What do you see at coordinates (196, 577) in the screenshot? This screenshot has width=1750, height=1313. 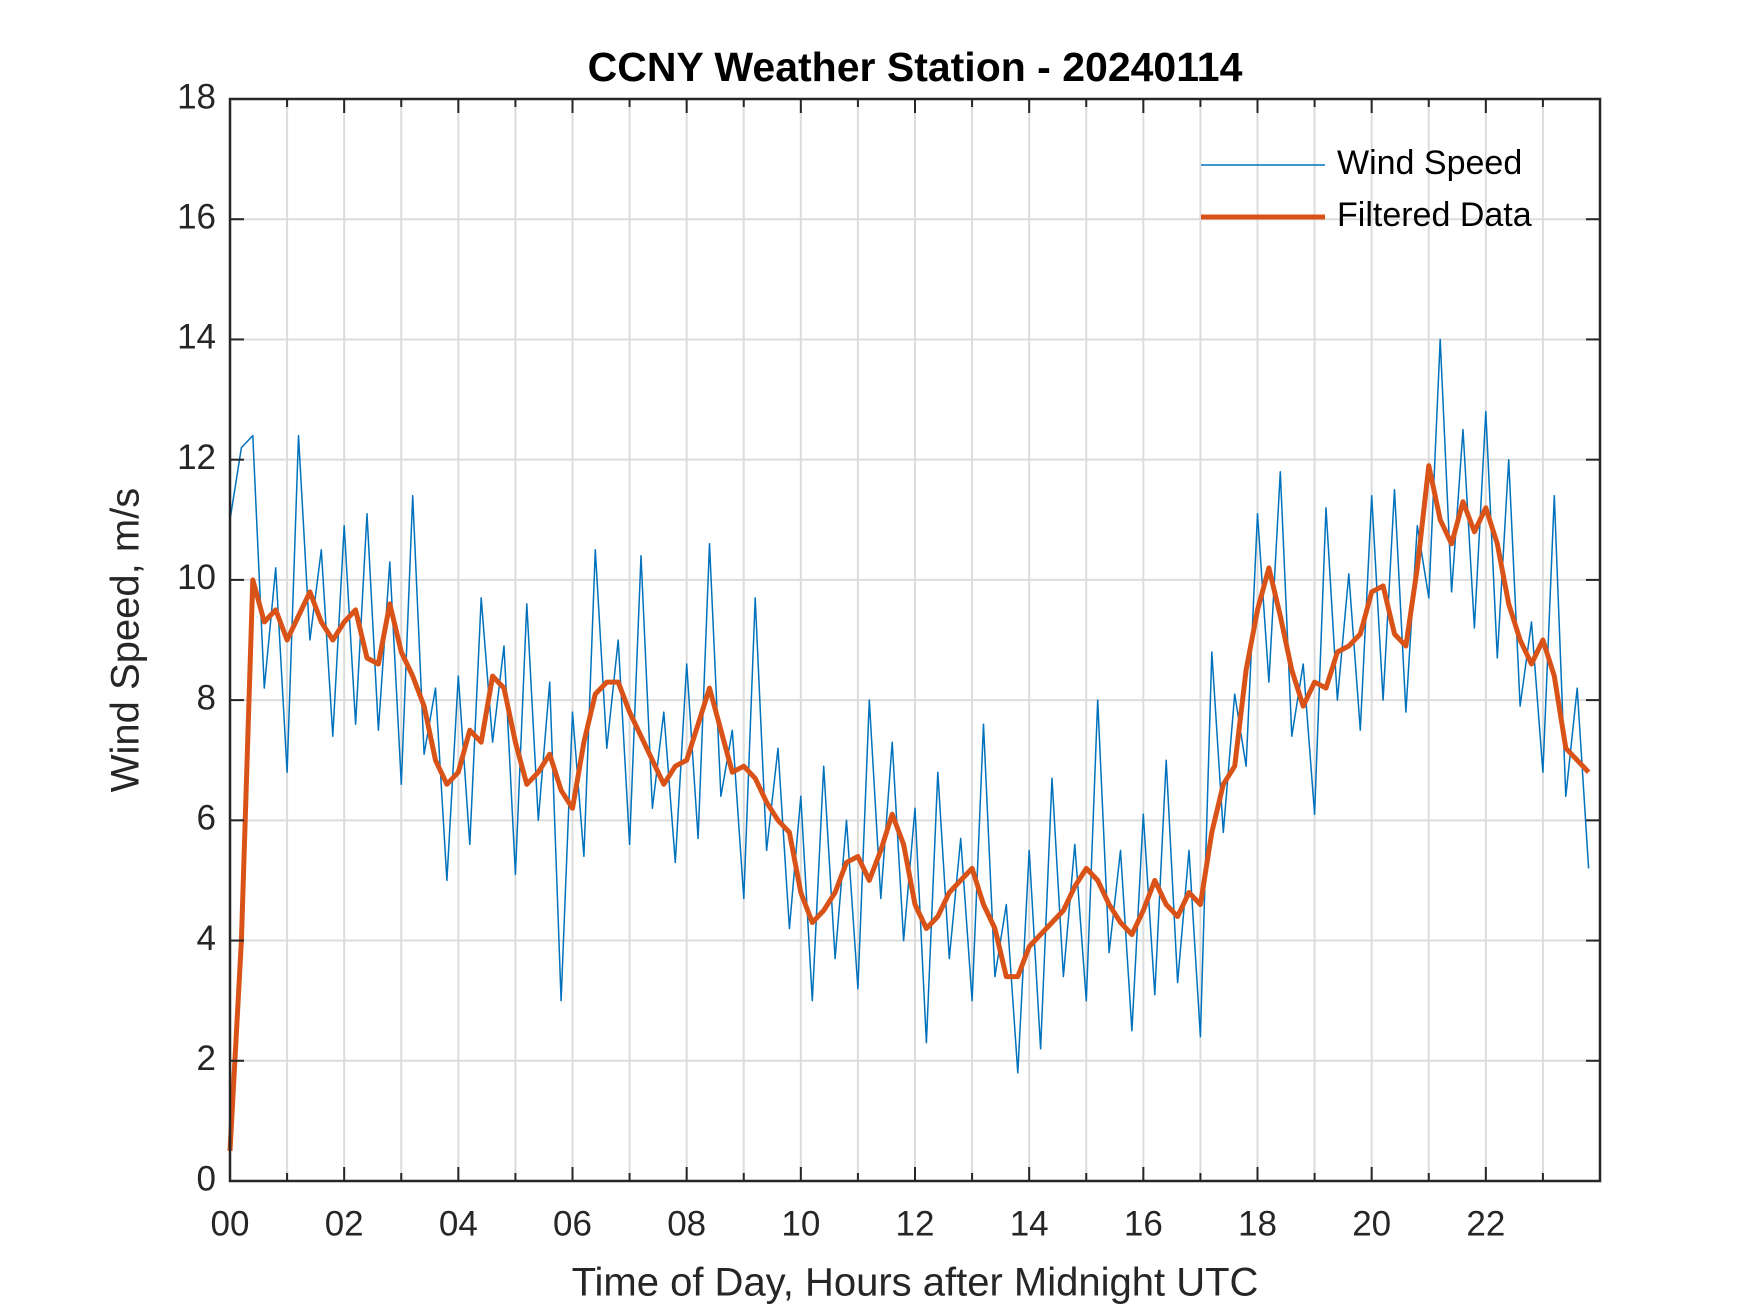 I see `y-tick-label: 10` at bounding box center [196, 577].